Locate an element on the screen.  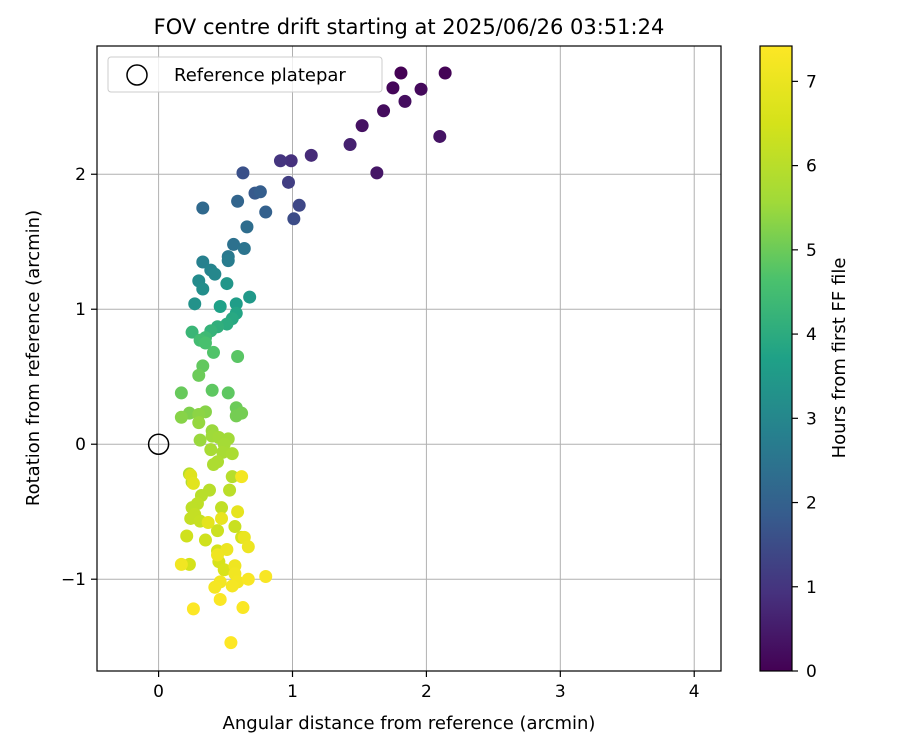
colorbar-ticks: 0 1 2 3 4 5 6 7 is located at coordinates (804, 377).